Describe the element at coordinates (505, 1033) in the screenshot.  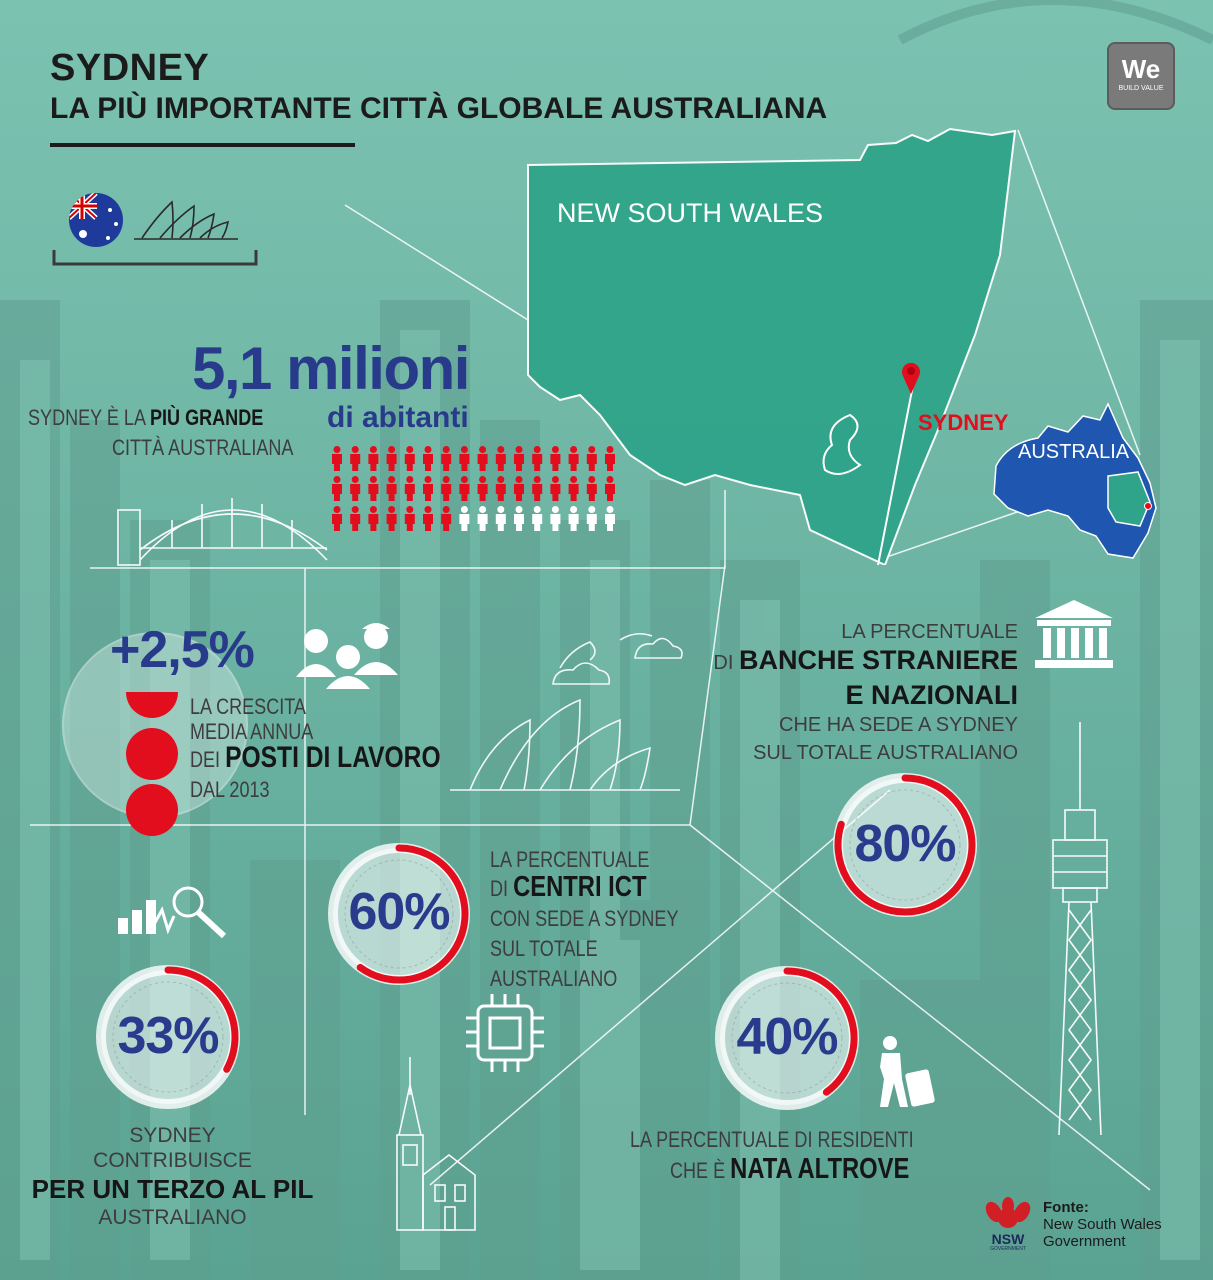
I see `chip-icon` at that location.